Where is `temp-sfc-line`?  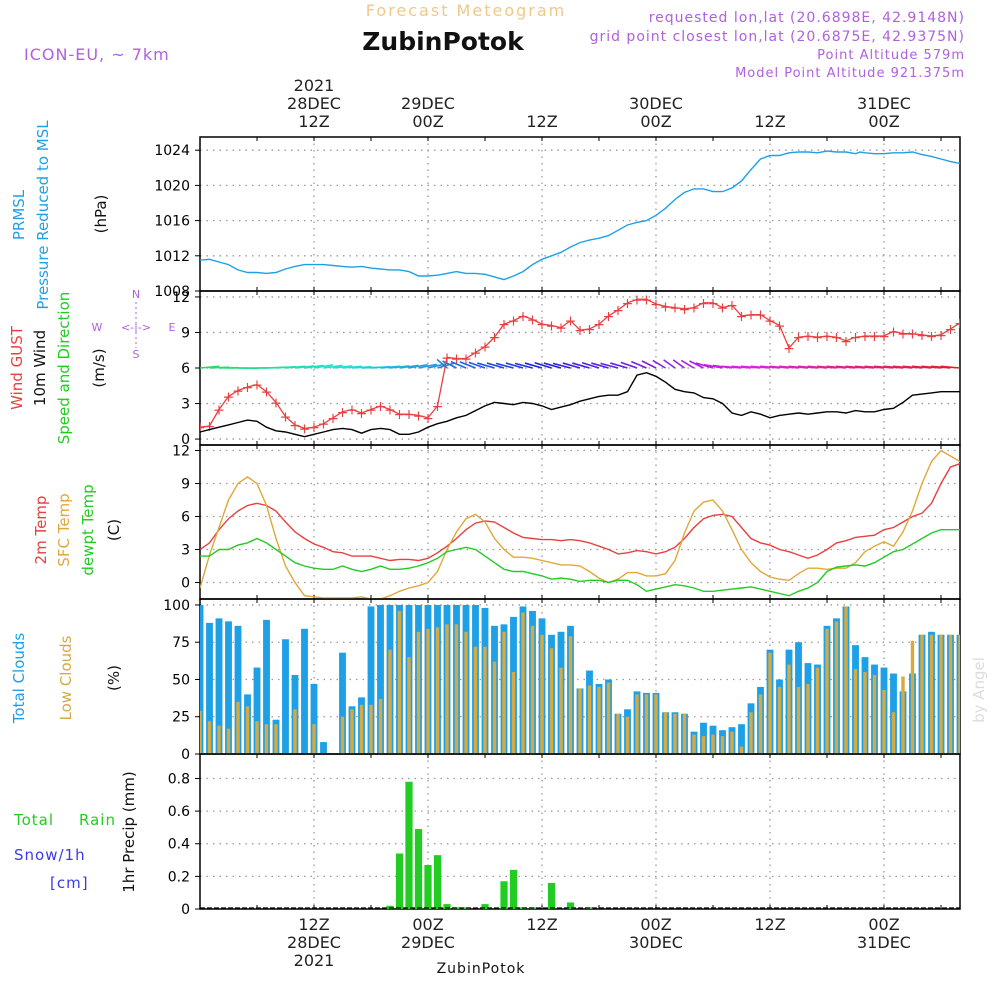 temp-sfc-line is located at coordinates (580, 524).